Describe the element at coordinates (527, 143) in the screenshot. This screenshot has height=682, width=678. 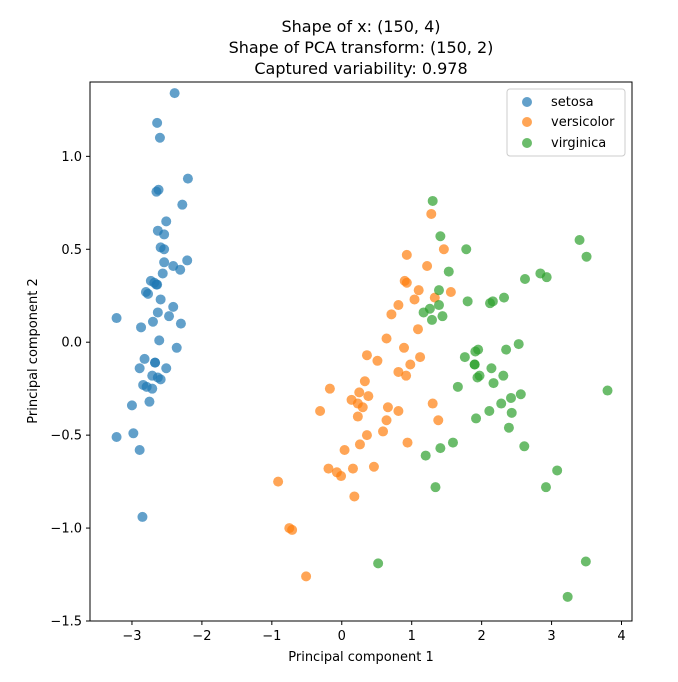
I see `legend-marker-virginica` at that location.